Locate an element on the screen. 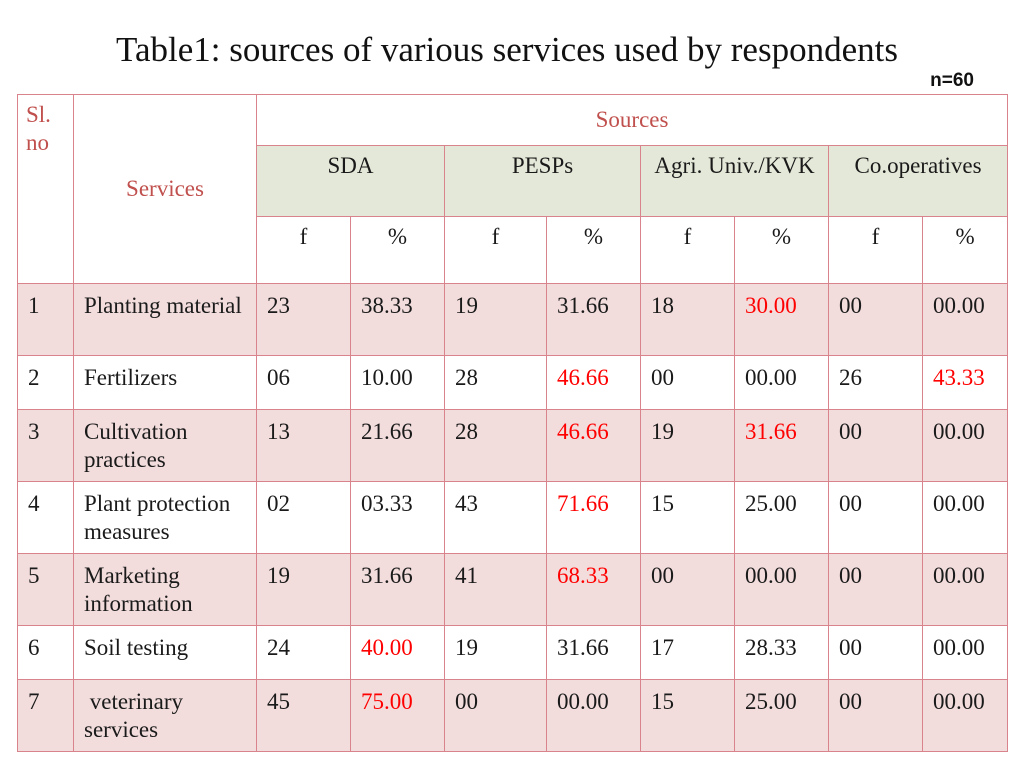 The height and width of the screenshot is (768, 1024). frequency-cell: 43 is located at coordinates (495, 517).